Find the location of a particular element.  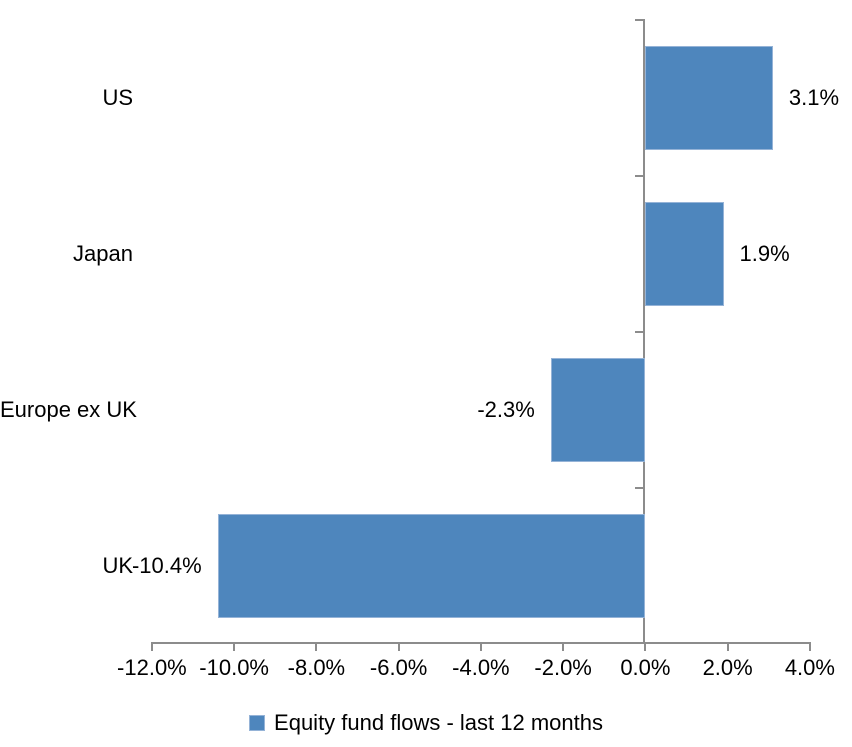

x-tick-label: -4.0% is located at coordinates (481, 667).